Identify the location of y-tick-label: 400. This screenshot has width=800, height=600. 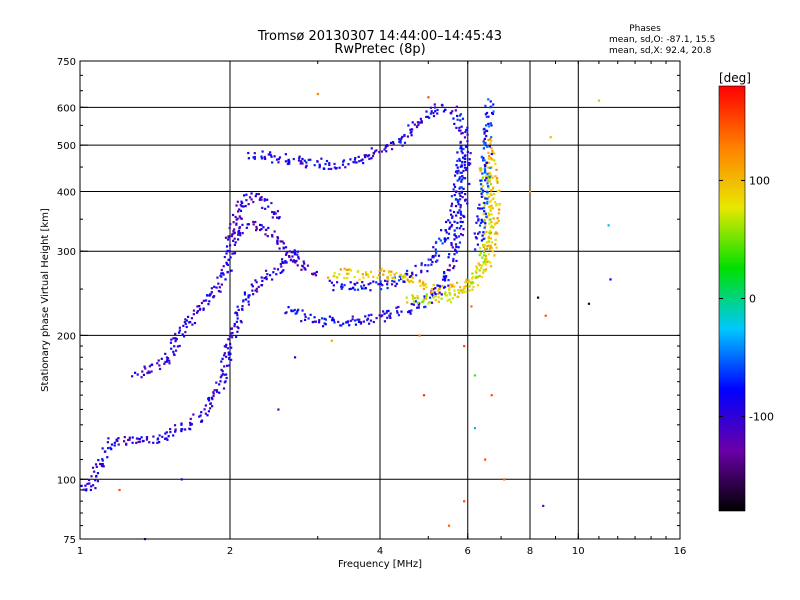
(66, 192).